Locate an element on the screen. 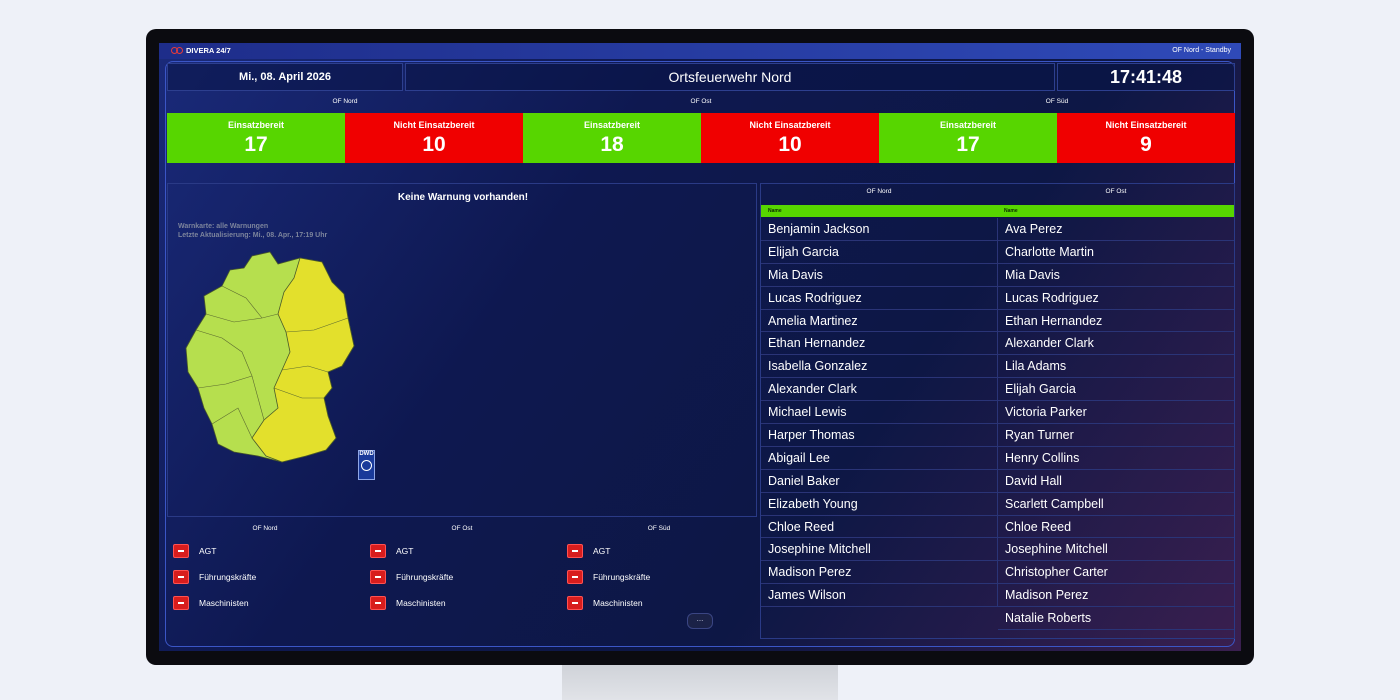 The width and height of the screenshot is (1400, 700). qual-column-of-sued: OF Süd AGT Führungskräfte Maschinisten is located at coordinates (659, 565).